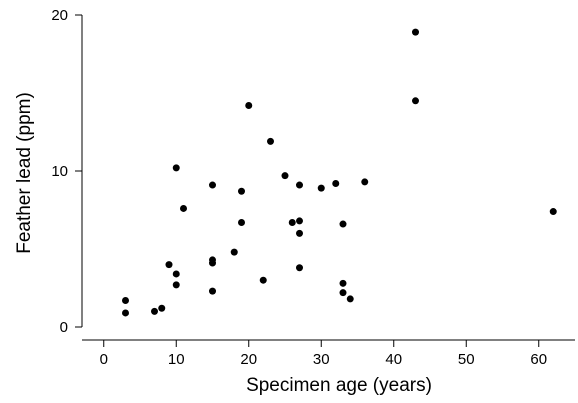 This screenshot has height=403, width=578. I want to click on y-axis-title: Feather lead (ppm), so click(24, 173).